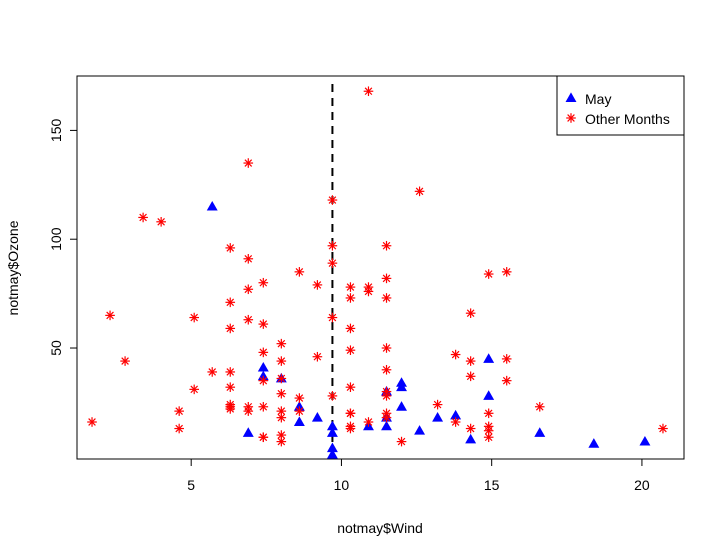 Image resolution: width=725 pixels, height=558 pixels. I want to click on y-tick-label: 100, so click(56, 239).